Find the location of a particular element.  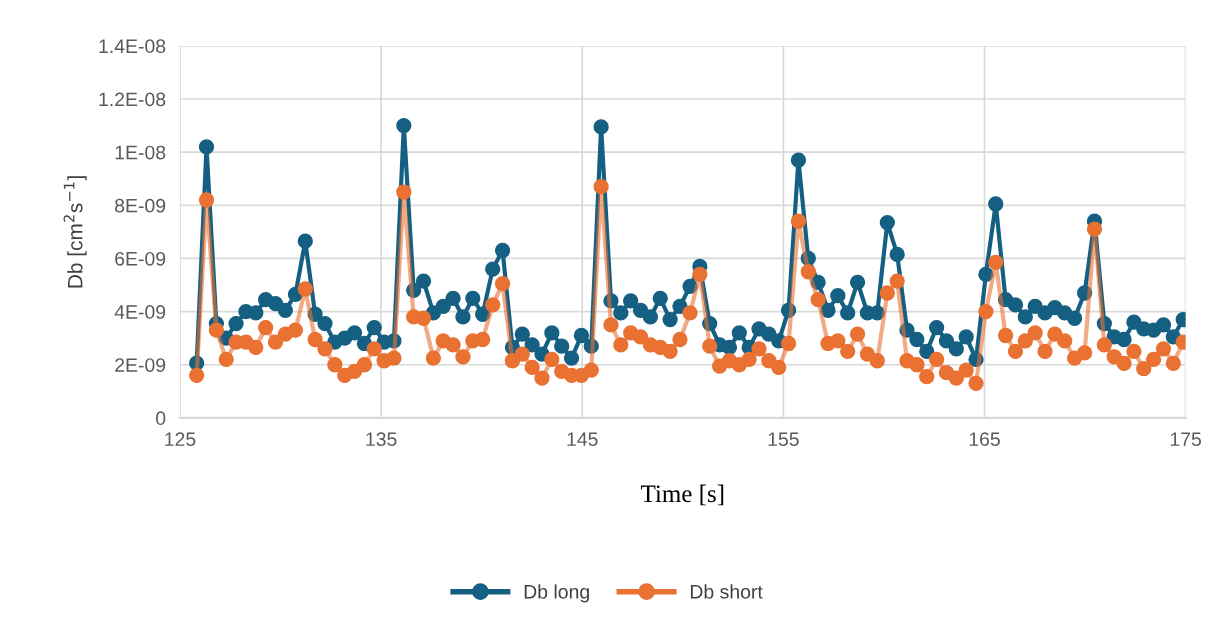

x-tick-label: 135 is located at coordinates (381, 439).